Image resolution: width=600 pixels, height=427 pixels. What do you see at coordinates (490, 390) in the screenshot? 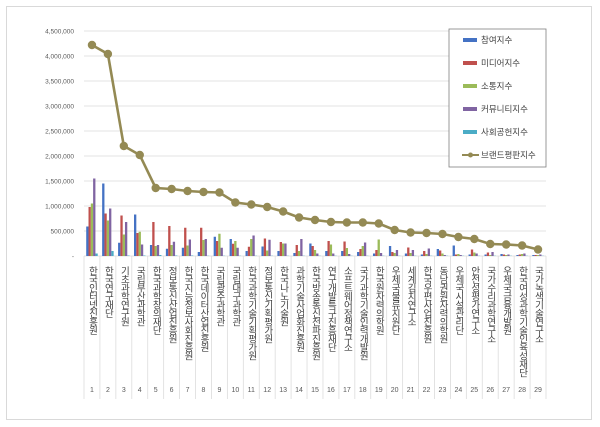
I see `rank-label: 26` at bounding box center [490, 390].